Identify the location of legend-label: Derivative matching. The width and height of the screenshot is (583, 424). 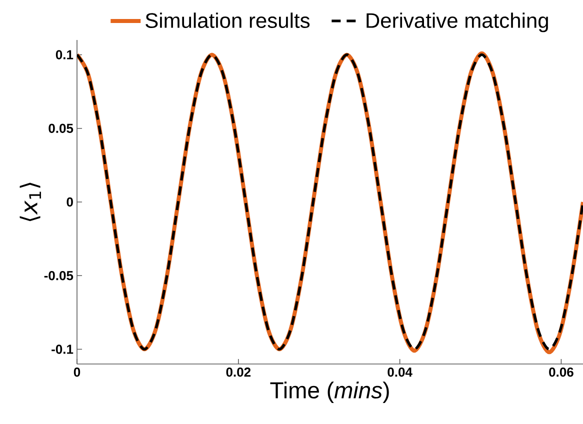
(457, 22).